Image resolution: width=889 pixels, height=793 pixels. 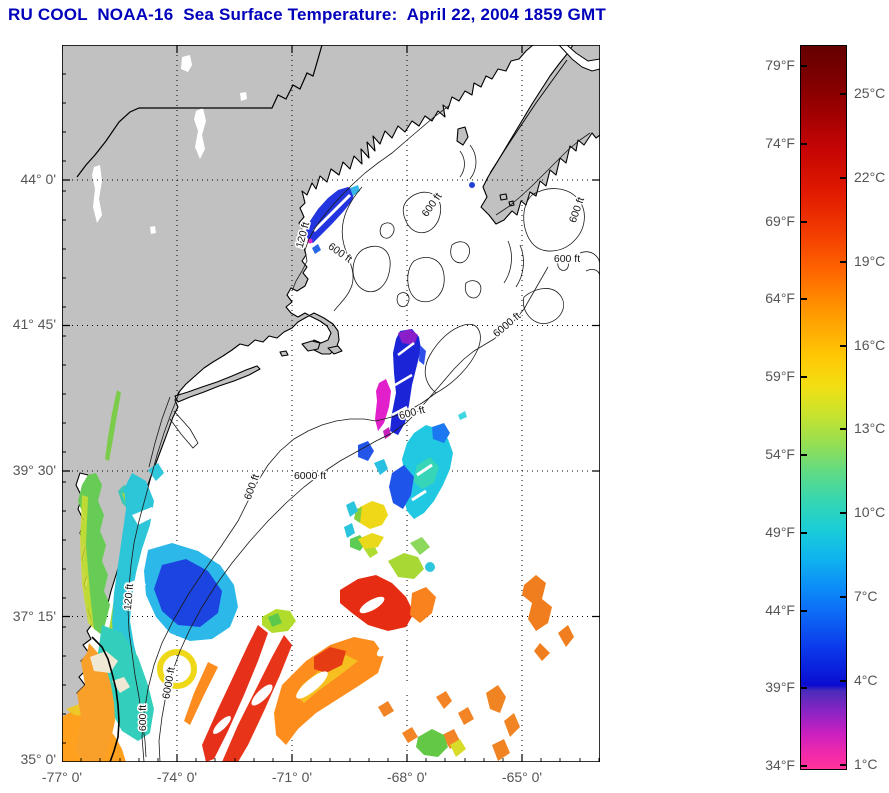 I want to click on georges-blue-lower, so click(x=401, y=487).